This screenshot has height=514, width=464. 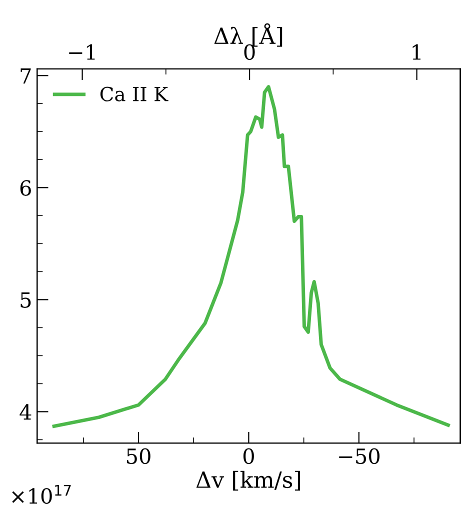 I want to click on x-tick-label: 50, so click(x=138, y=456).